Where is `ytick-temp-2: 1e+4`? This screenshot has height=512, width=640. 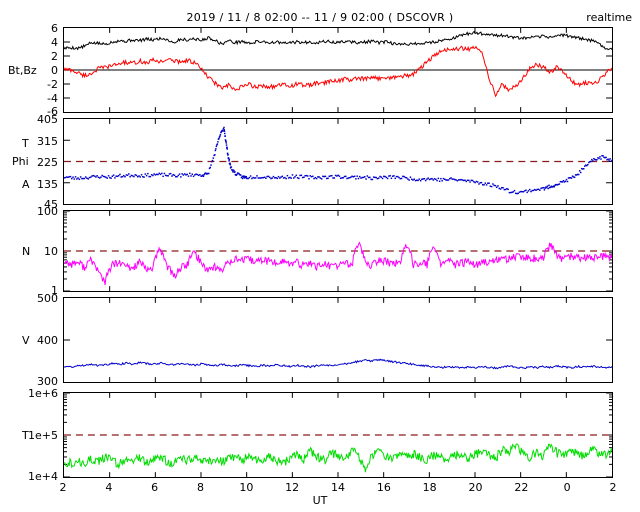 ytick-temp-2: 1e+4 is located at coordinates (43, 476).